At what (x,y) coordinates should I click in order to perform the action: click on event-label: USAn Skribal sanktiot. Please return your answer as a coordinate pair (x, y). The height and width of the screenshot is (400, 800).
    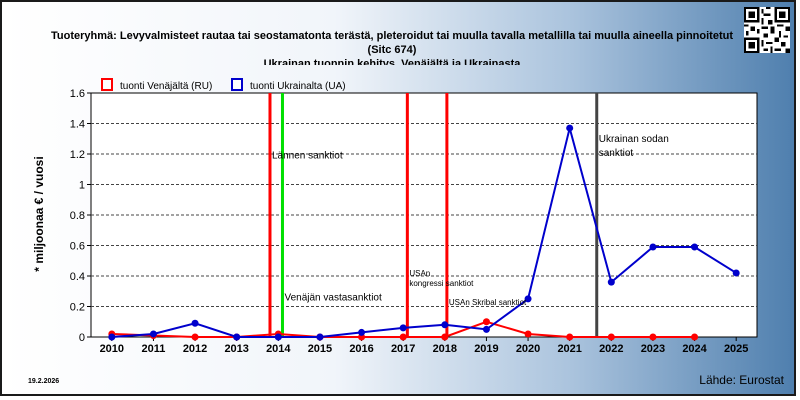
    Looking at the image, I should click on (488, 302).